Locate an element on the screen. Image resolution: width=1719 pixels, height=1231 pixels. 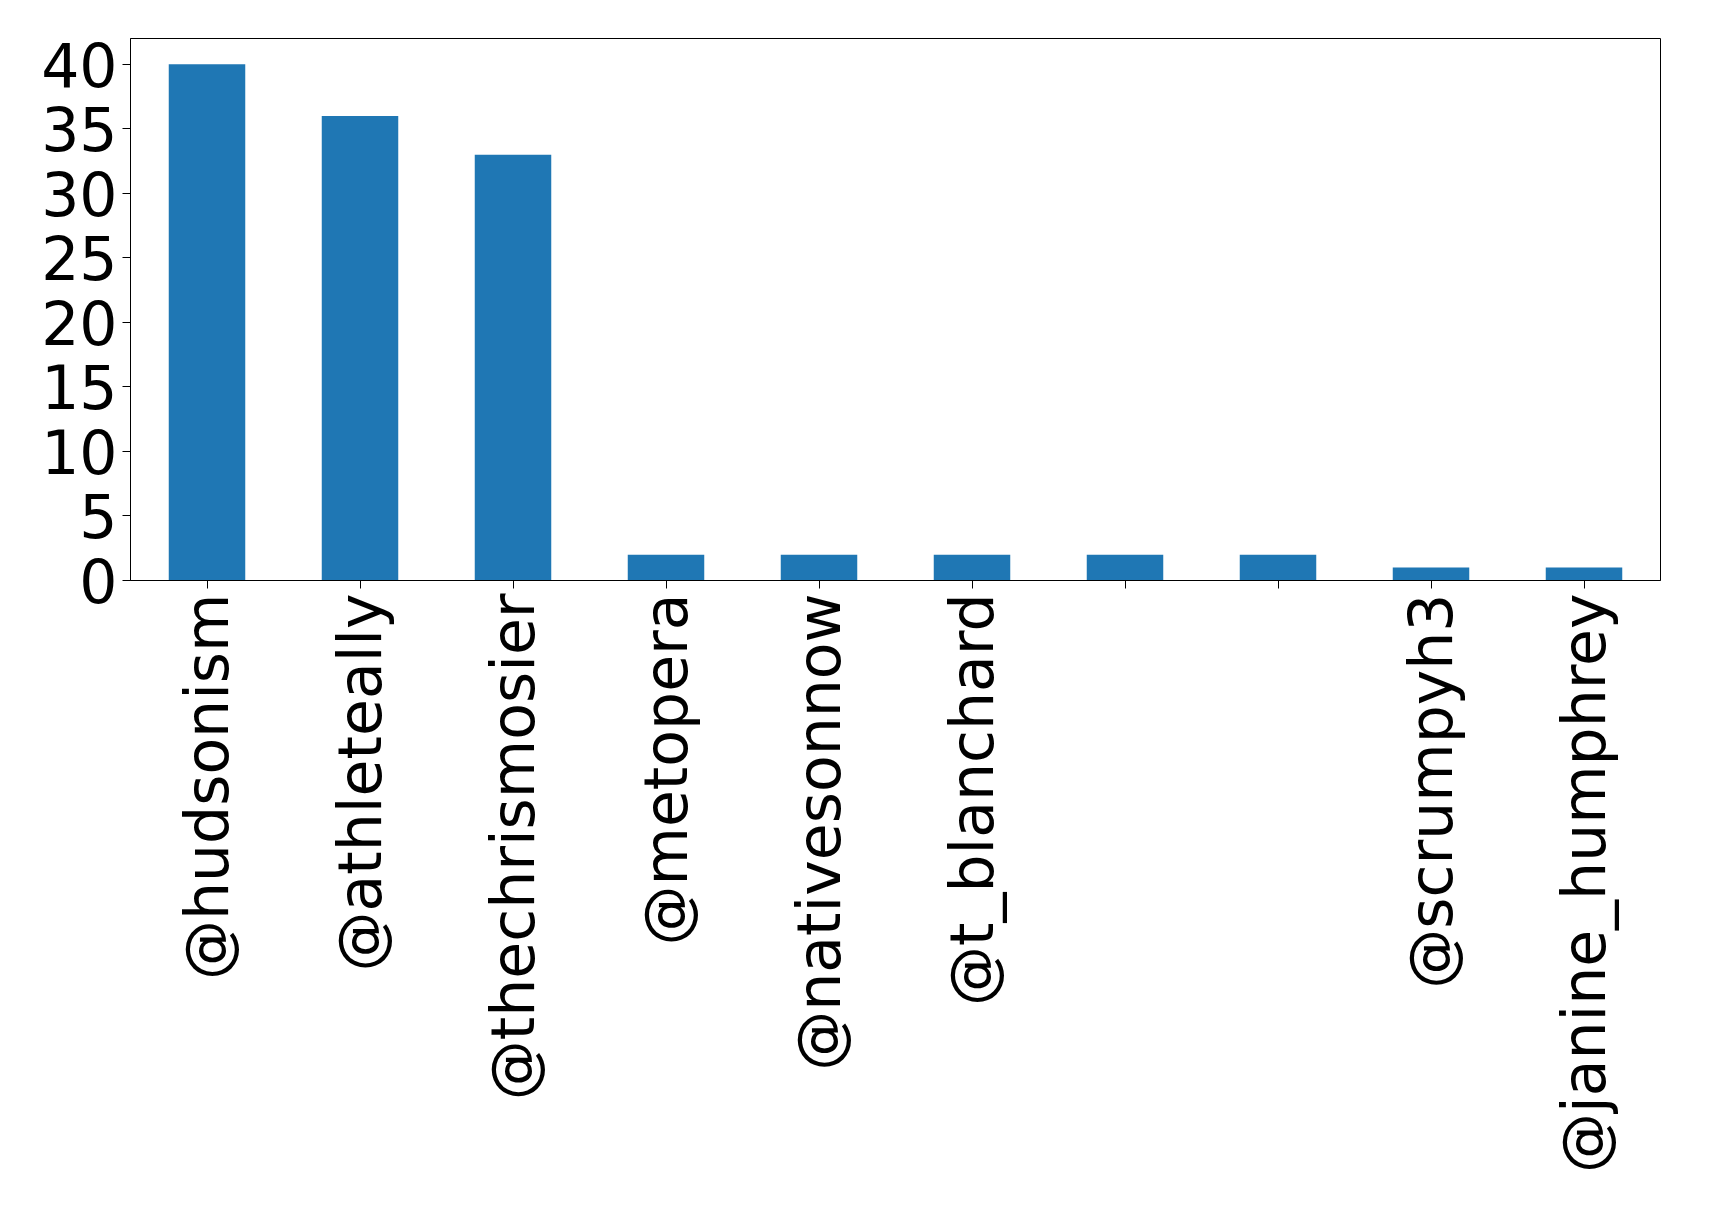
x-tick-label: @scrumpyh3 is located at coordinates (1431, 791).